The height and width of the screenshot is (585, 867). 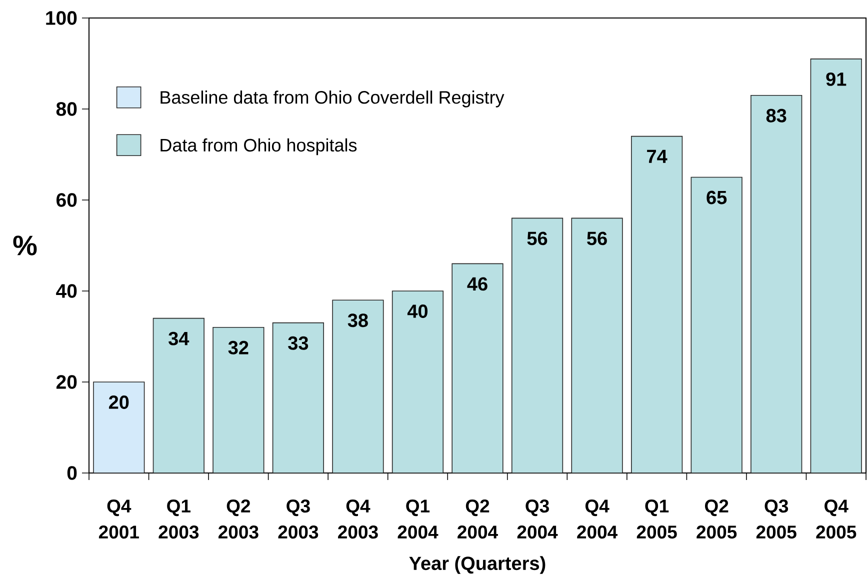 I want to click on legend-label: Baseline data from Ohio Coverdell Registry, so click(x=332, y=99).